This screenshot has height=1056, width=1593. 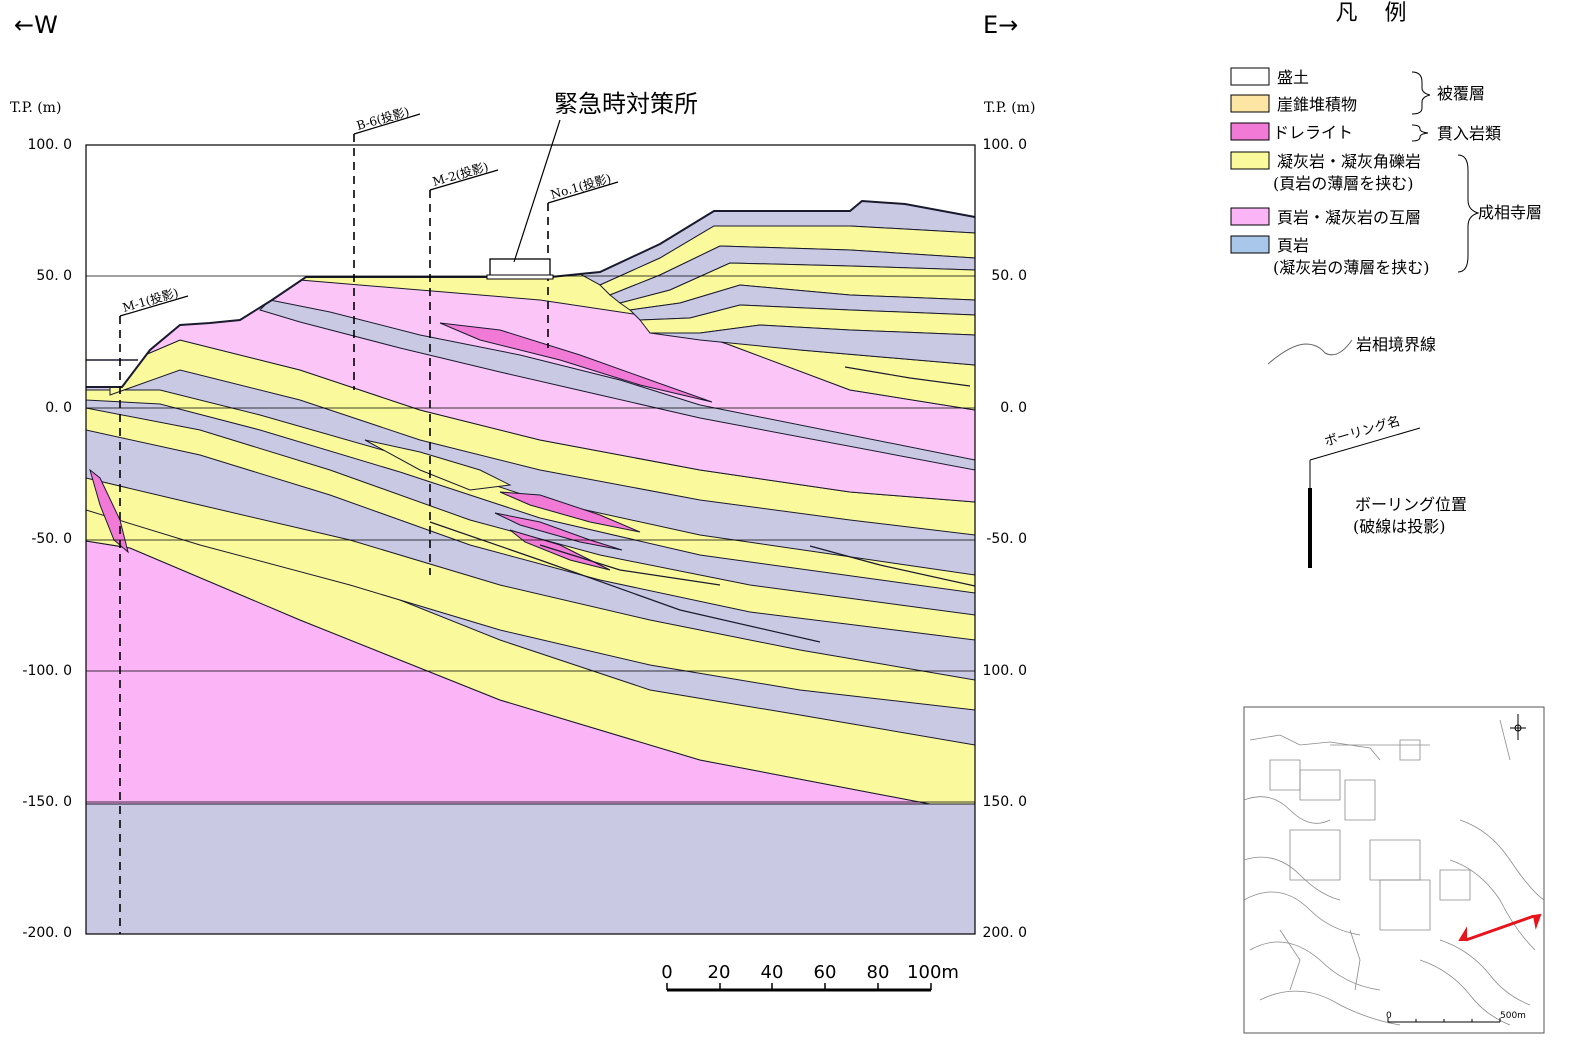 What do you see at coordinates (666, 972) in the screenshot?
I see `scale-label: 0` at bounding box center [666, 972].